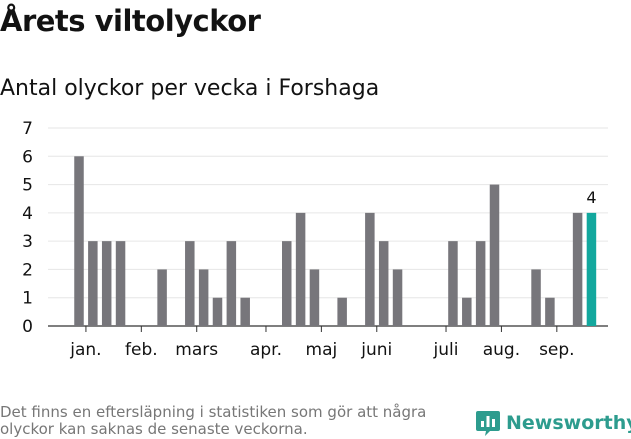 The image size is (631, 439). I want to click on chart-title: Årets viltolyckor, so click(130, 21).